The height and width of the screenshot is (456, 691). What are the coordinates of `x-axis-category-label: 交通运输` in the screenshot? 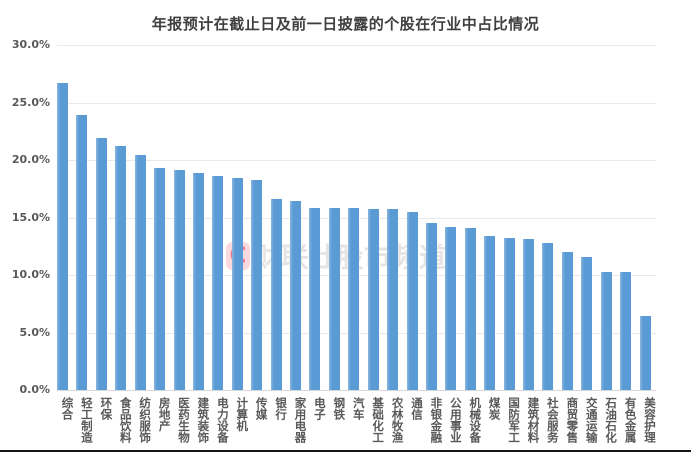 It's located at (591, 420).